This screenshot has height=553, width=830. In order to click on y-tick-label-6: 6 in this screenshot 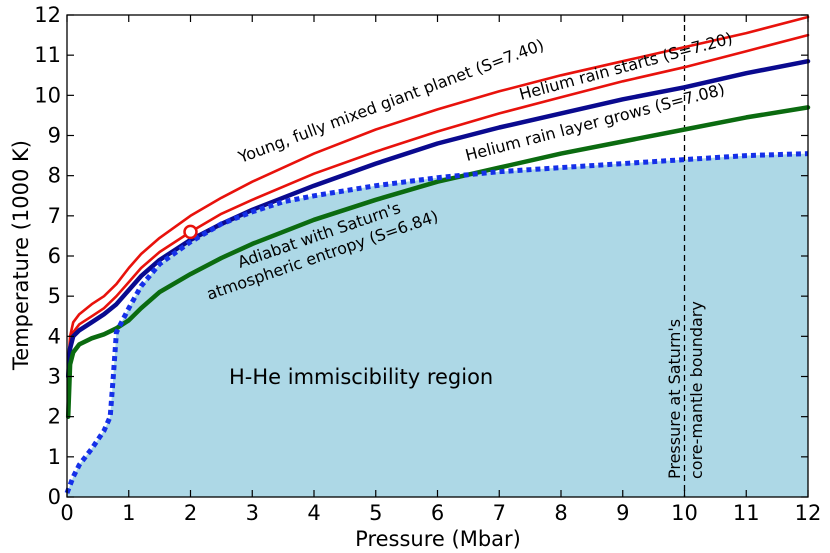, I will do `click(54, 256)`.